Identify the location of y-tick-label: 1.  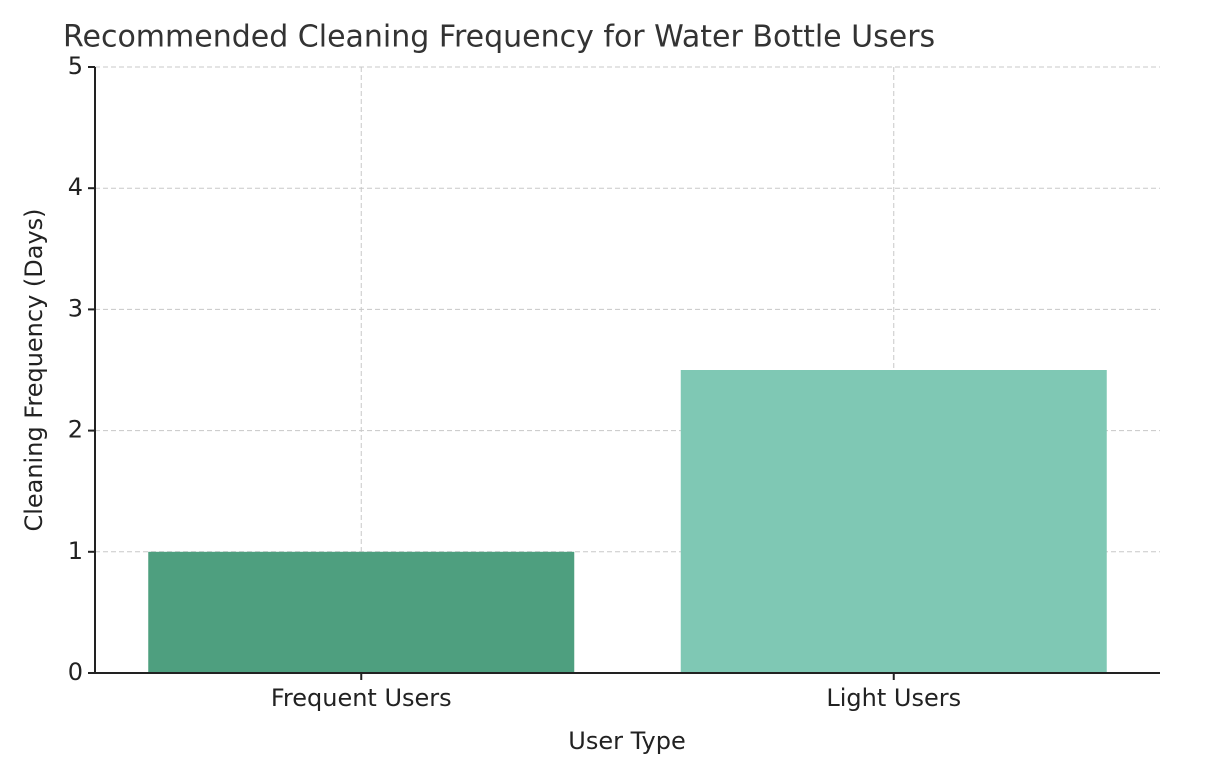
(75, 551).